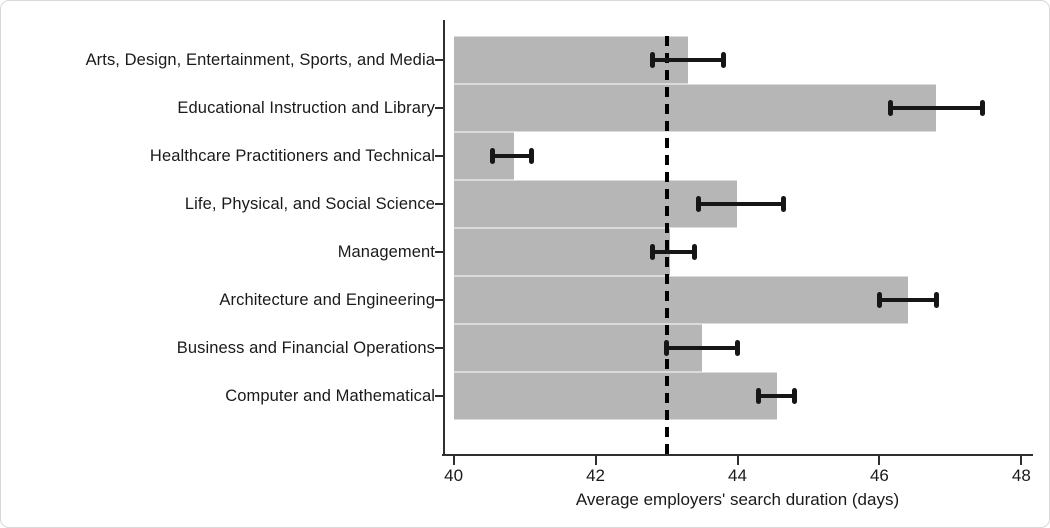 This screenshot has width=1050, height=528. I want to click on x-tick-label: 46, so click(879, 475).